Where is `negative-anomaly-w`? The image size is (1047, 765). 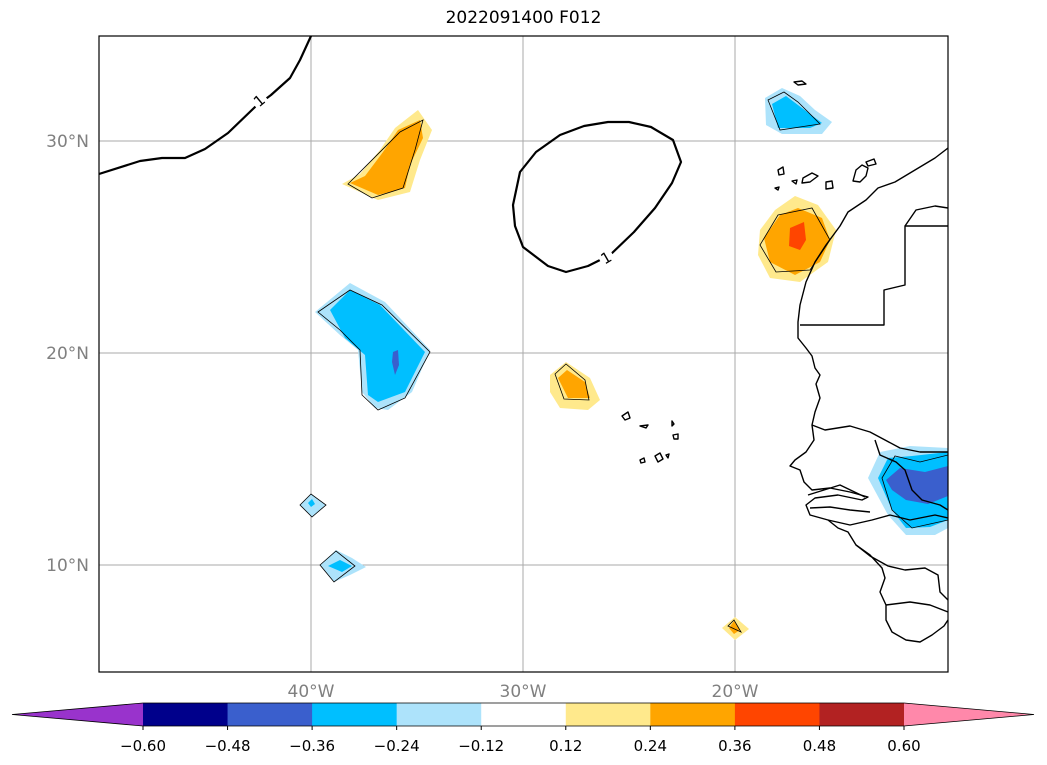
negative-anomaly-w is located at coordinates (373, 347).